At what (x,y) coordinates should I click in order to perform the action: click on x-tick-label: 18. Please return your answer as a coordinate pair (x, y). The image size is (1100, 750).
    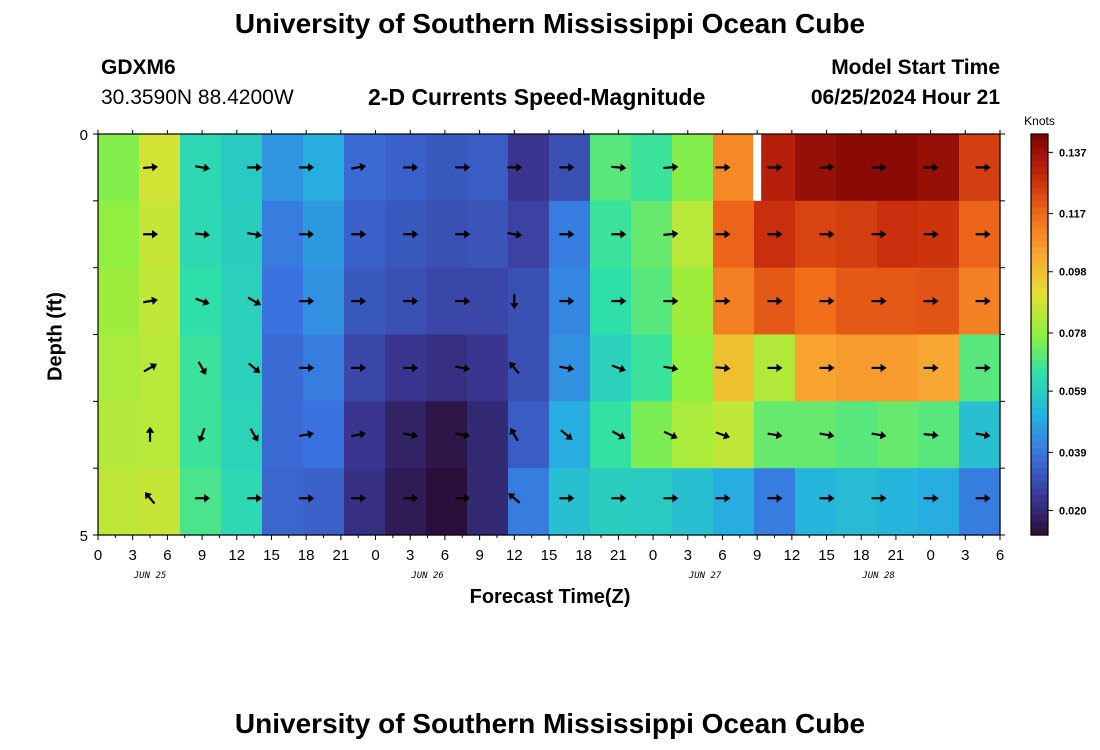
    Looking at the image, I should click on (306, 555).